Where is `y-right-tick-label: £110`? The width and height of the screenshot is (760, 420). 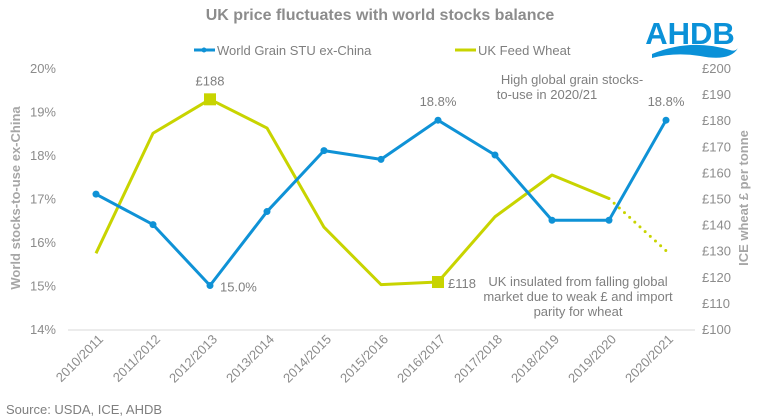
y-right-tick-label: £110 is located at coordinates (716, 303).